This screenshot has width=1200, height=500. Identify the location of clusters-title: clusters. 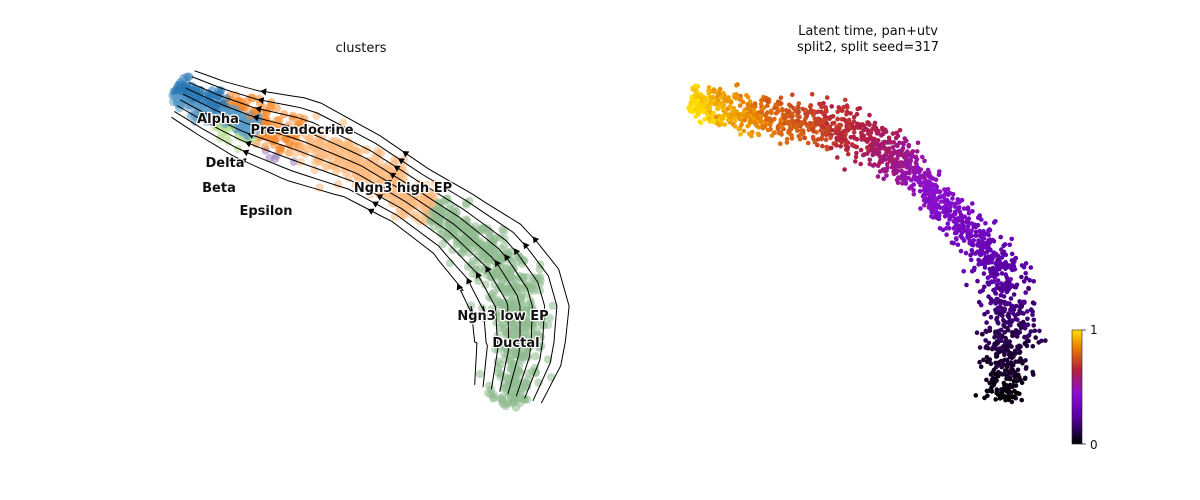
(361, 48).